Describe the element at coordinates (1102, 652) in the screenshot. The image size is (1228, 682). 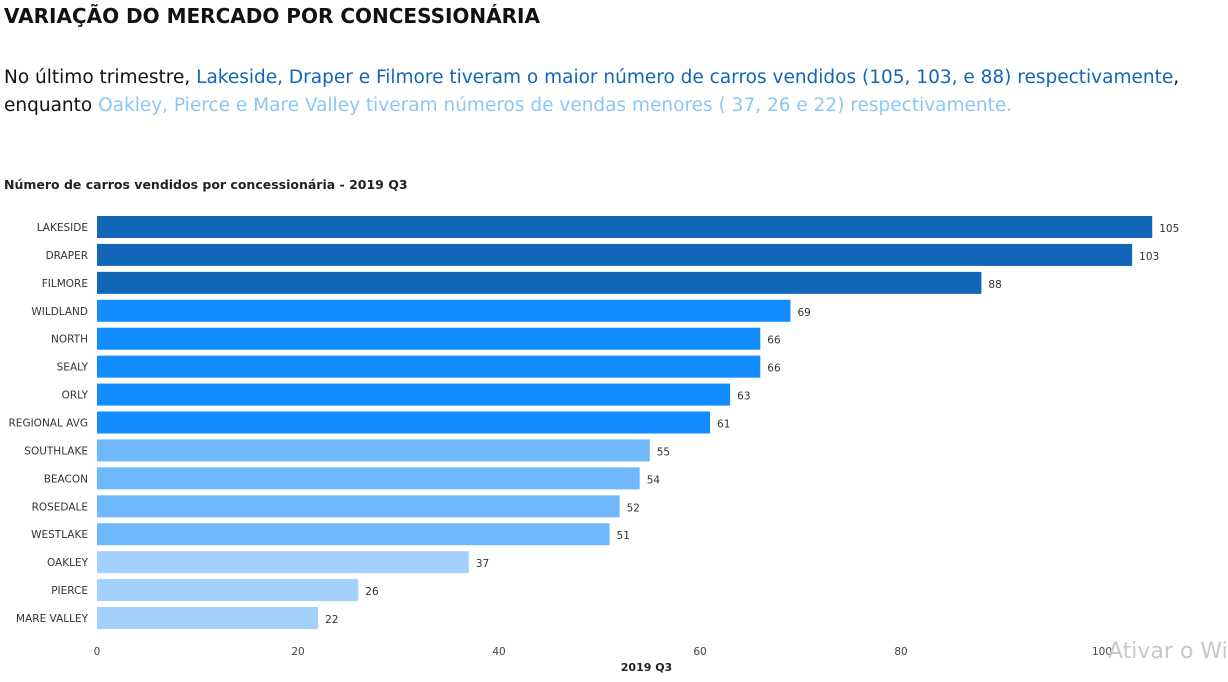
I see `x-tick-label: 100` at that location.